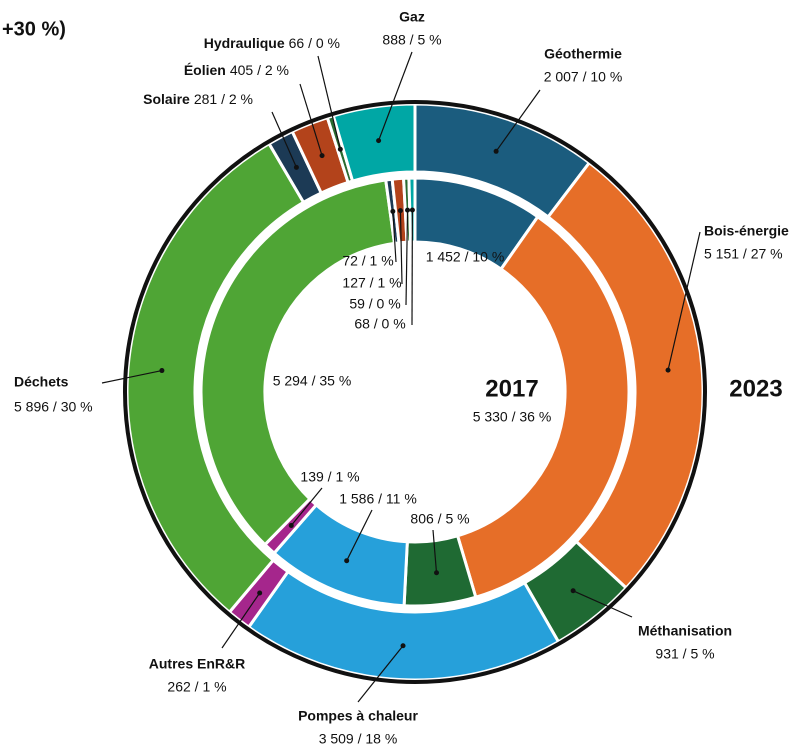 Image resolution: width=806 pixels, height=749 pixels. Describe the element at coordinates (41, 382) in the screenshot. I see `category-name: Déchets` at that location.